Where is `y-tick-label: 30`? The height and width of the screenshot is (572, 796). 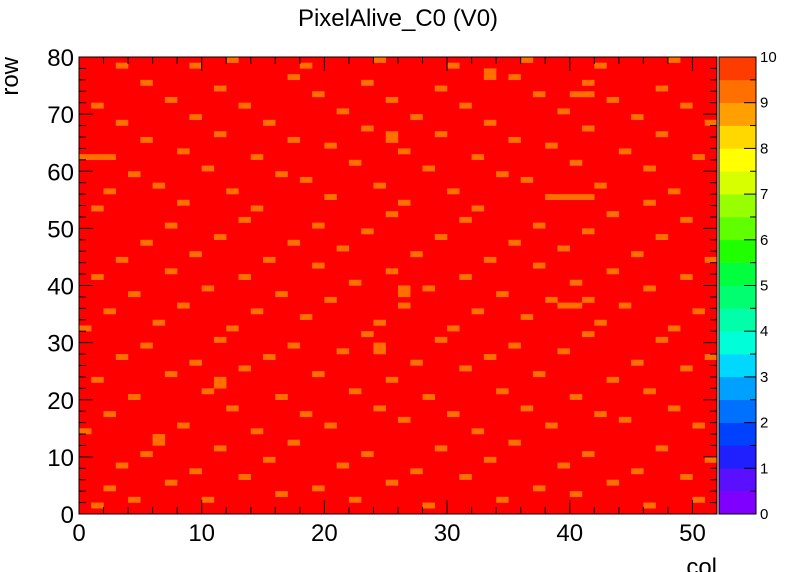 y-tick-label: 30 is located at coordinates (60, 344).